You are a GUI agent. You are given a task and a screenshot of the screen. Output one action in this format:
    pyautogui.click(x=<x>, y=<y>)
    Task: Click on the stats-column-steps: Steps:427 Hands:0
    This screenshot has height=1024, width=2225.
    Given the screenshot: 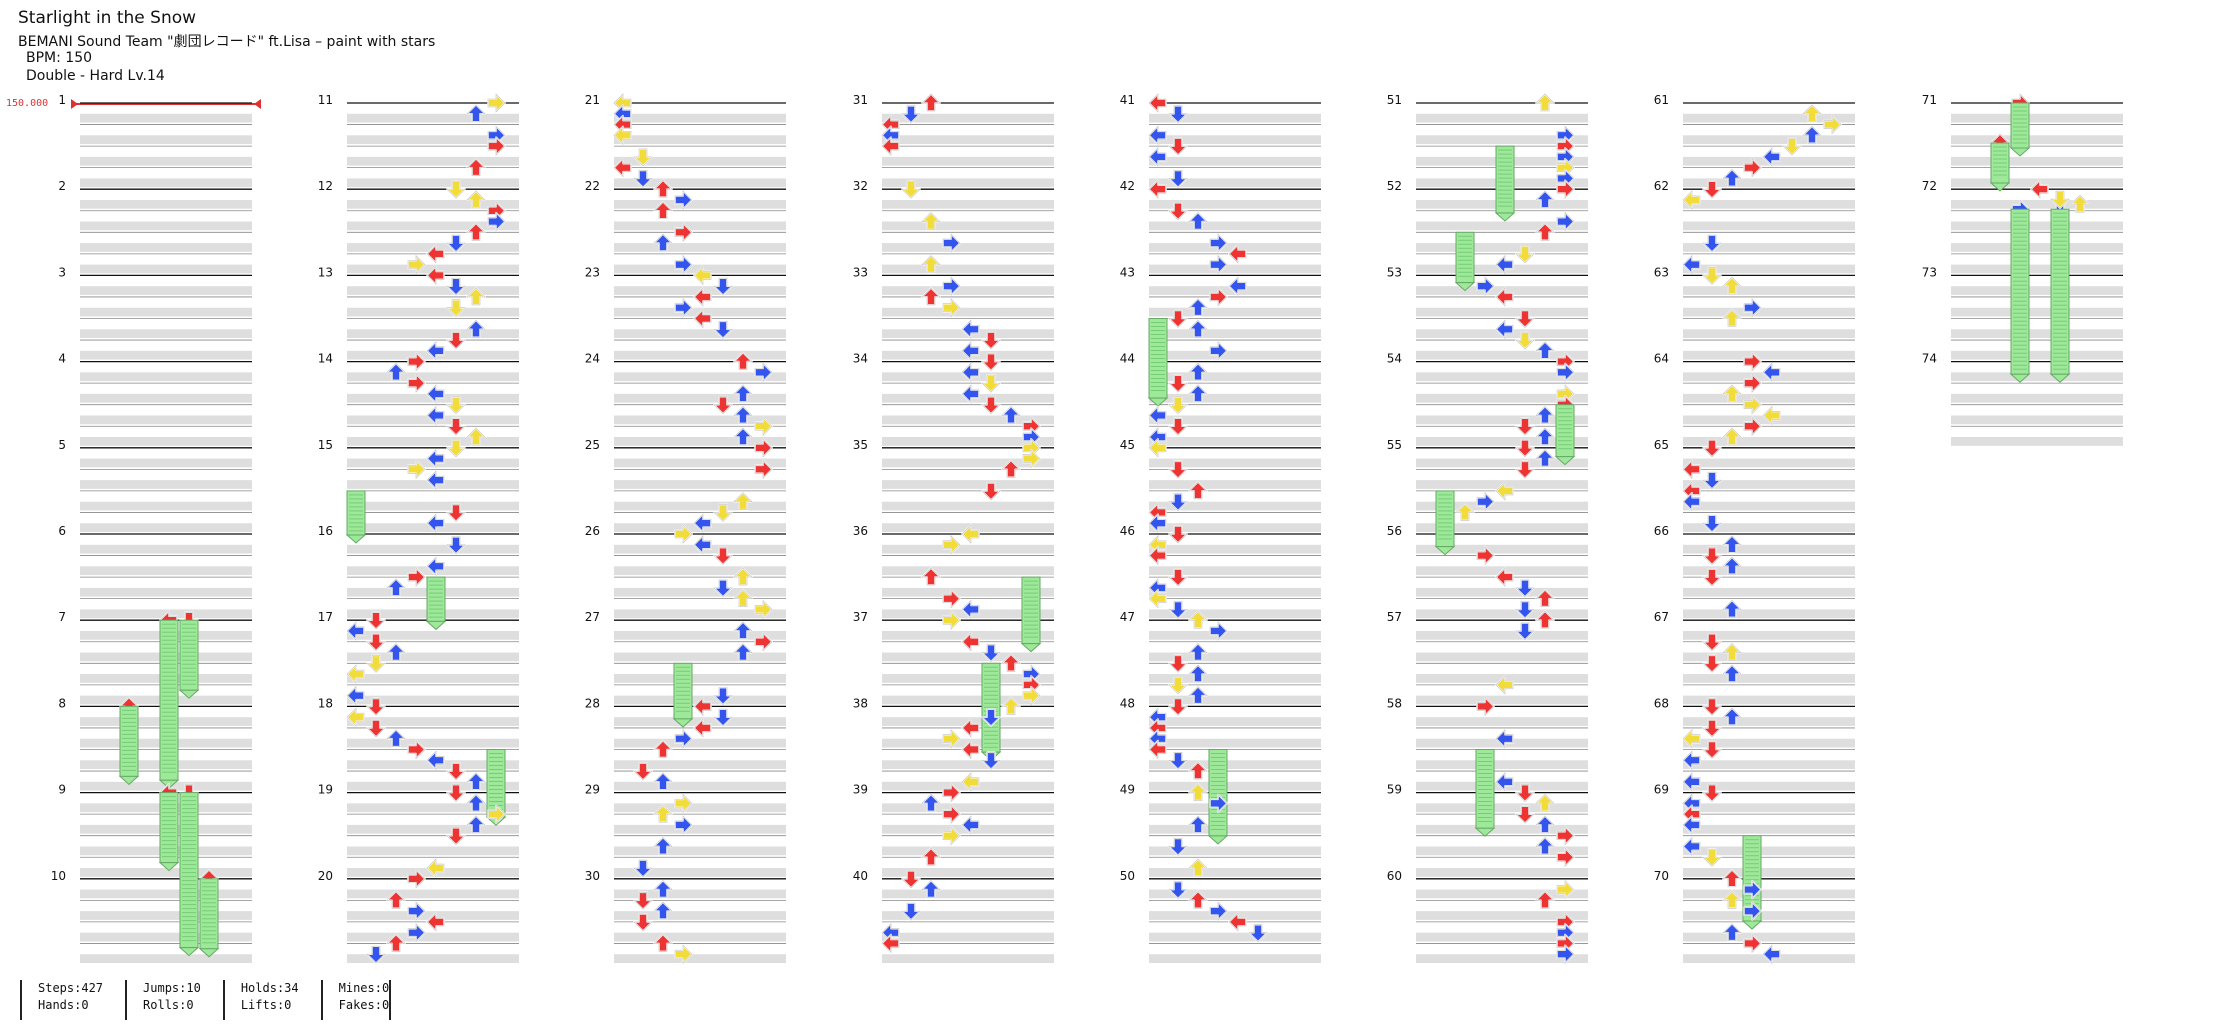 What is the action you would take?
    pyautogui.click(x=72, y=1000)
    